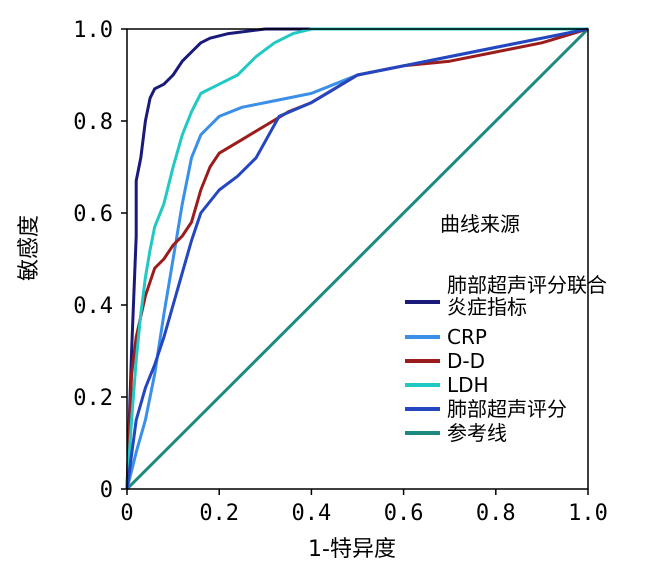  What do you see at coordinates (352, 549) in the screenshot?
I see `x-axis-title: 1-特异度` at bounding box center [352, 549].